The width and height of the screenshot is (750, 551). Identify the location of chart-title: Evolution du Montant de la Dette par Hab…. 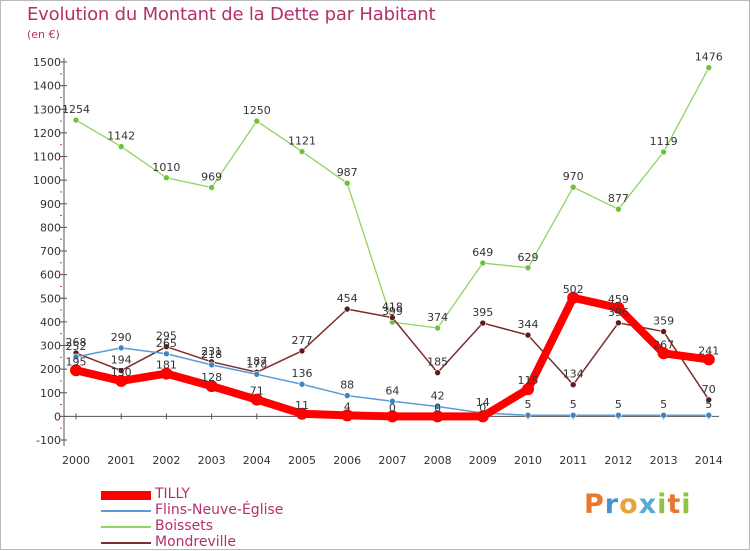
(231, 14).